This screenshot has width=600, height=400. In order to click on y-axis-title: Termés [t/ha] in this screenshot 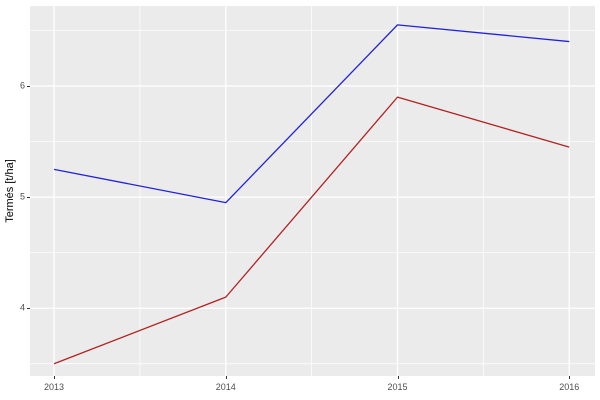, I will do `click(10, 191)`.